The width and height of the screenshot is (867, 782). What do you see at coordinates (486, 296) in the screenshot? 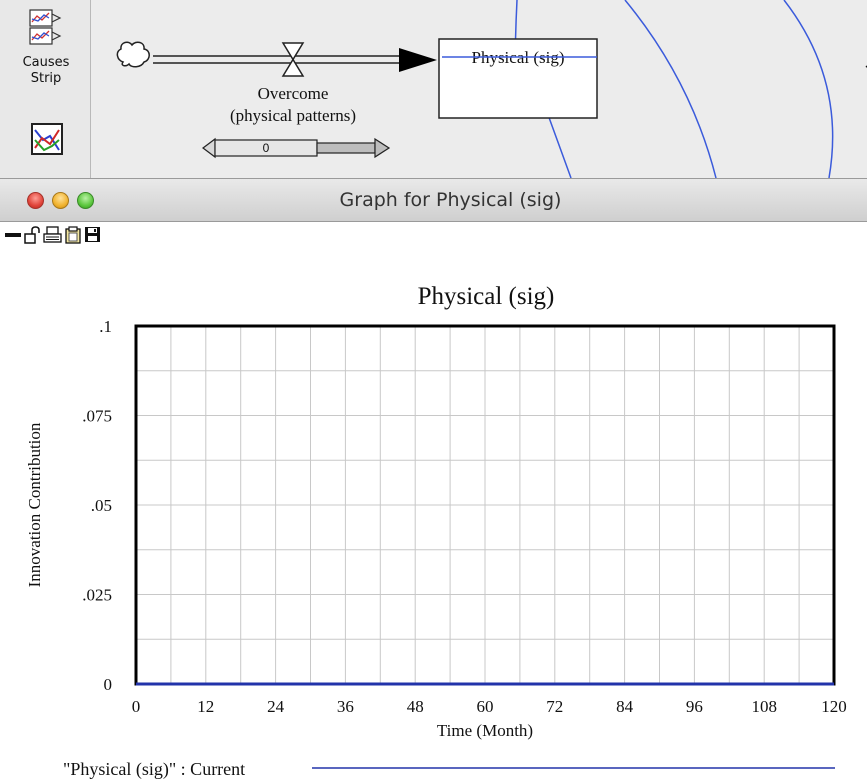
I see `chart-title: Physical (sig)` at bounding box center [486, 296].